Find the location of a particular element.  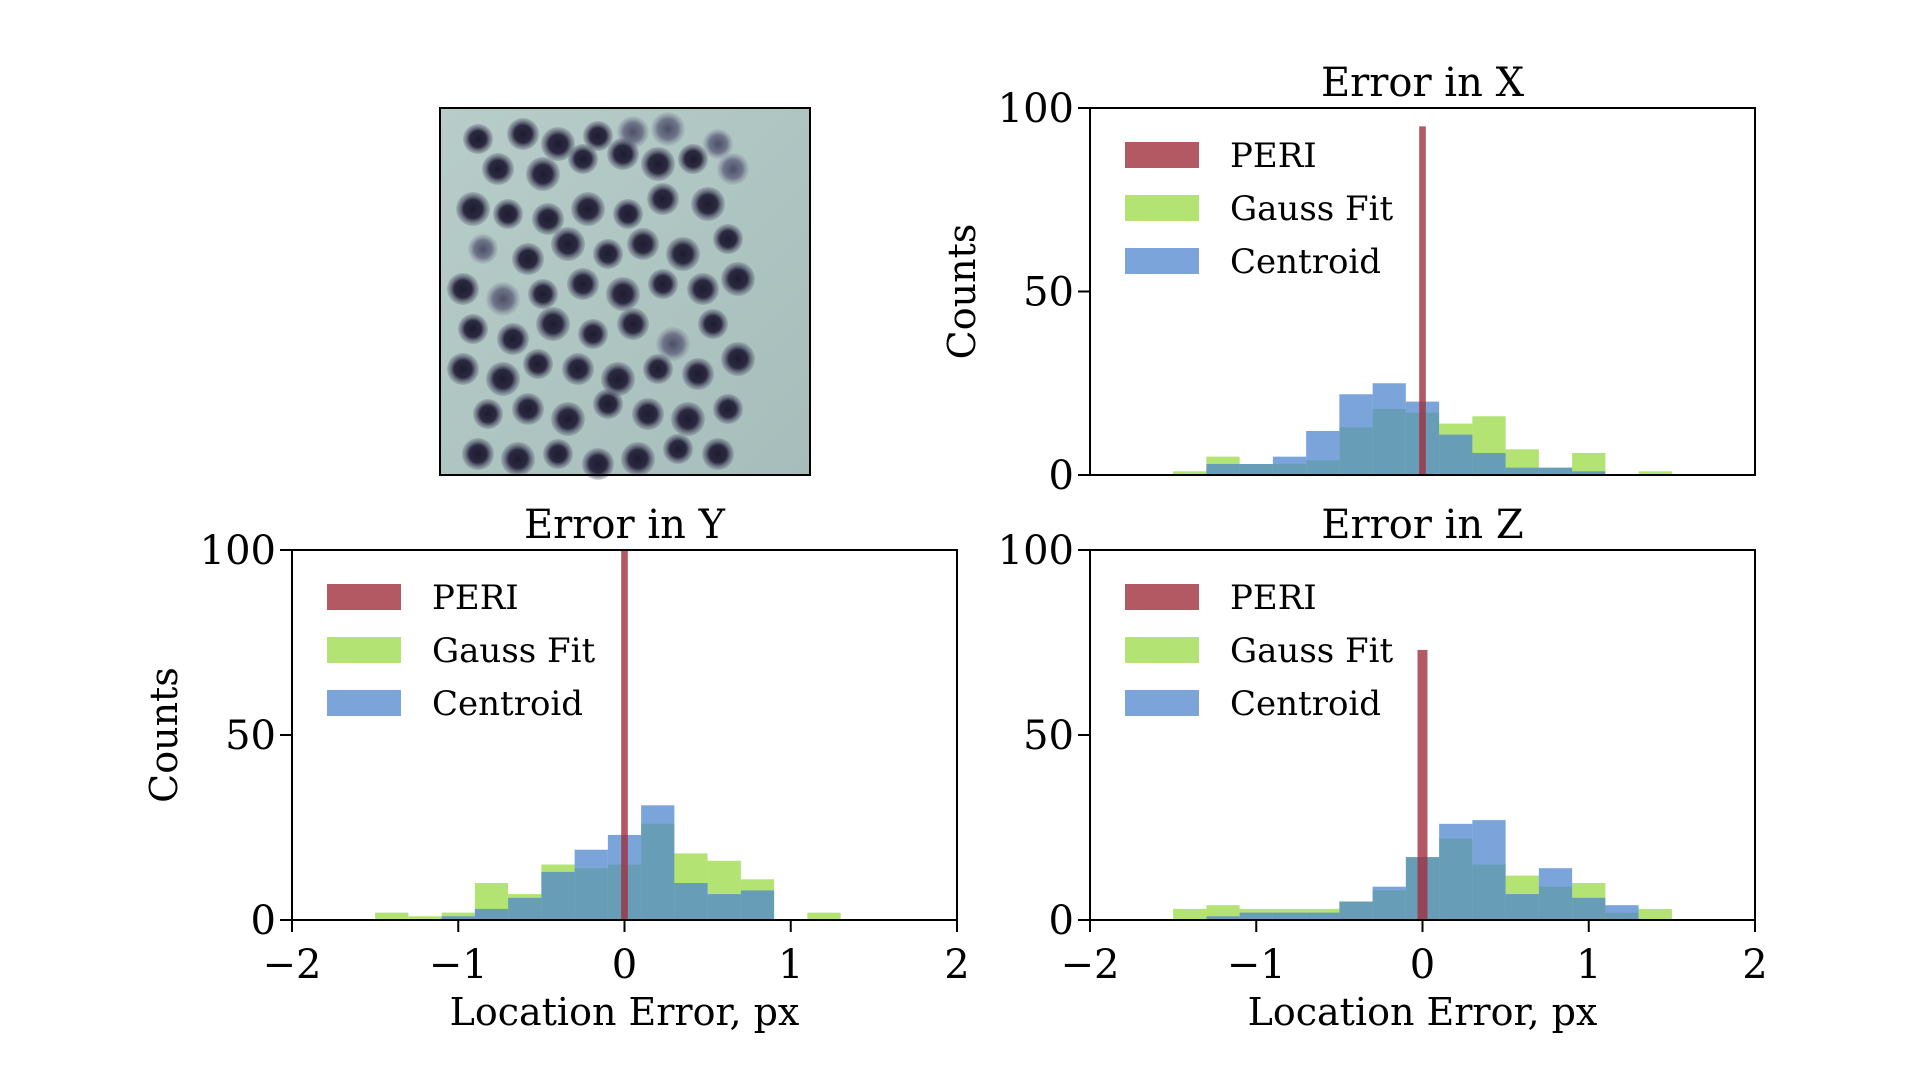

chart-title: Error in Y is located at coordinates (625, 525).